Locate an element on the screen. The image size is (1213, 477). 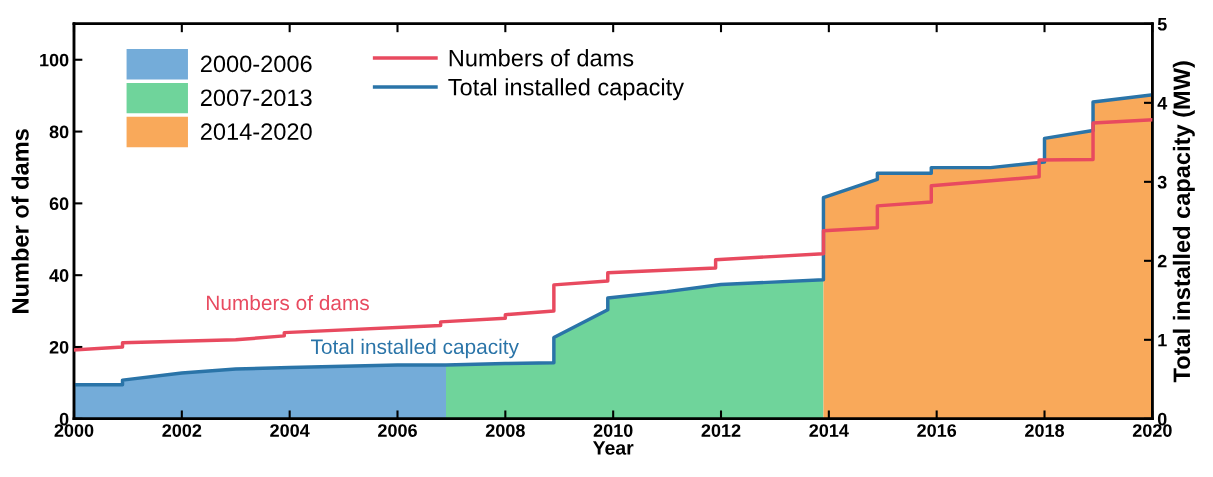
x-tick-label: 2010 is located at coordinates (613, 430).